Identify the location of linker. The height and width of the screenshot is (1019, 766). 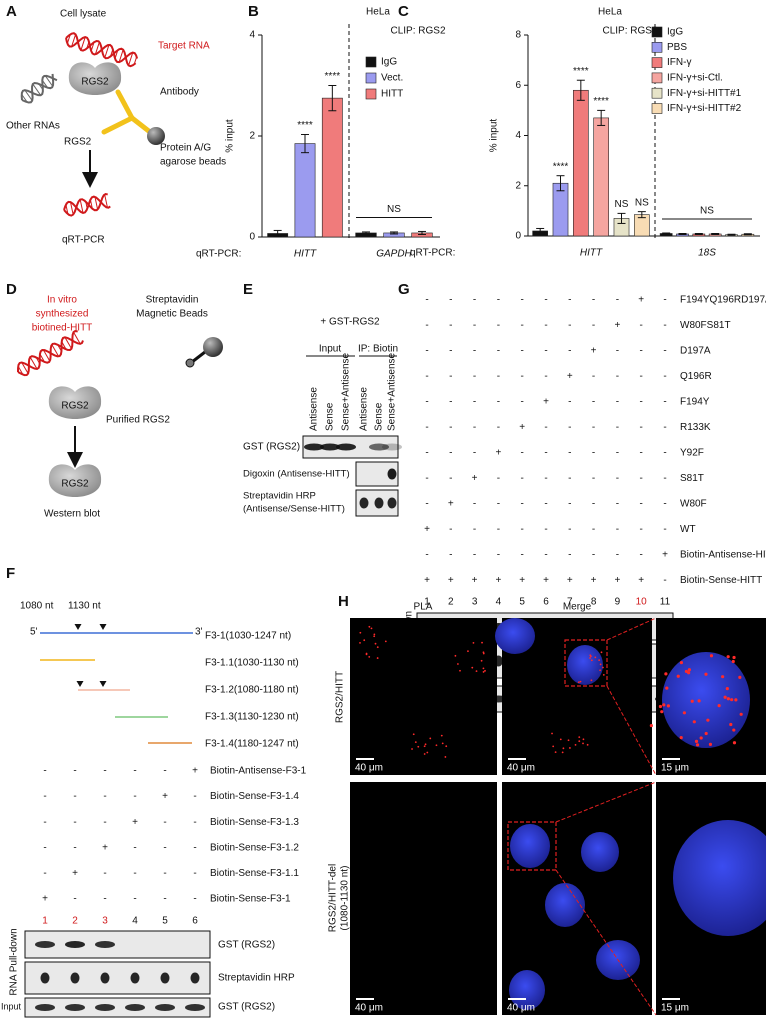
(198, 357).